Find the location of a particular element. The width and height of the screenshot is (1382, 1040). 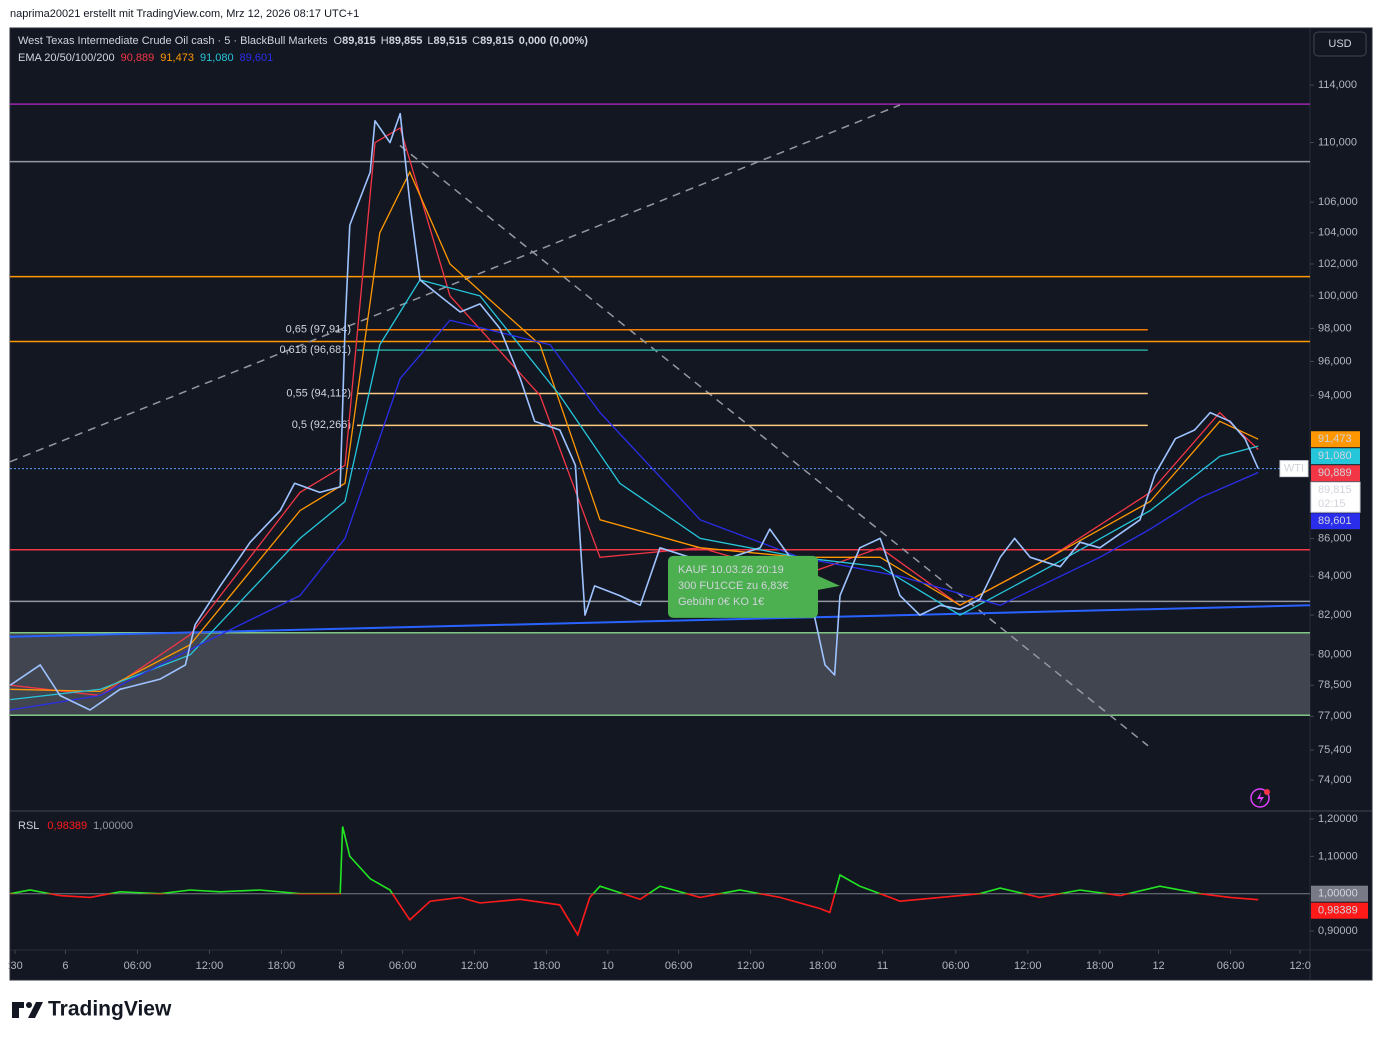

rsl-value-tag is located at coordinates (1339, 910).